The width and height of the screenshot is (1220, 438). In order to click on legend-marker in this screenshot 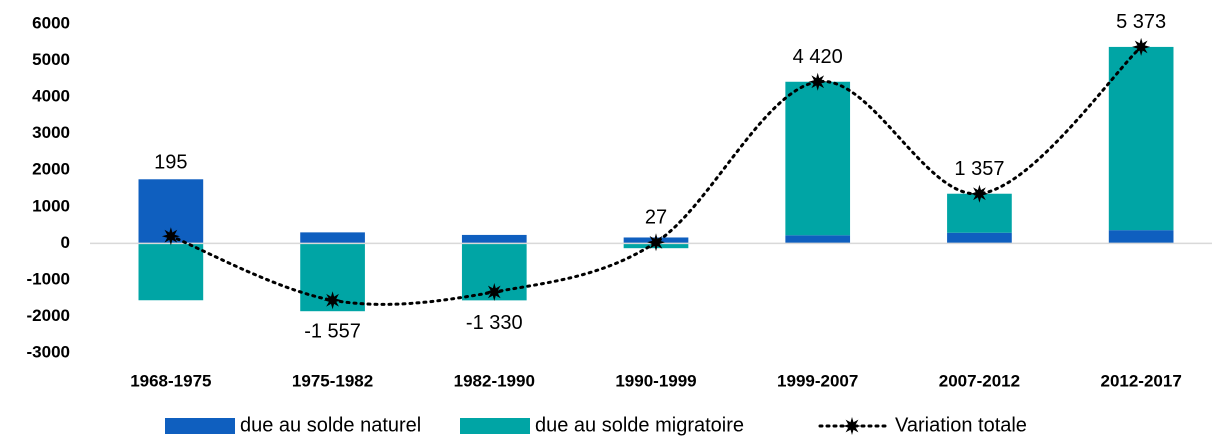, I will do `click(852, 426)`.